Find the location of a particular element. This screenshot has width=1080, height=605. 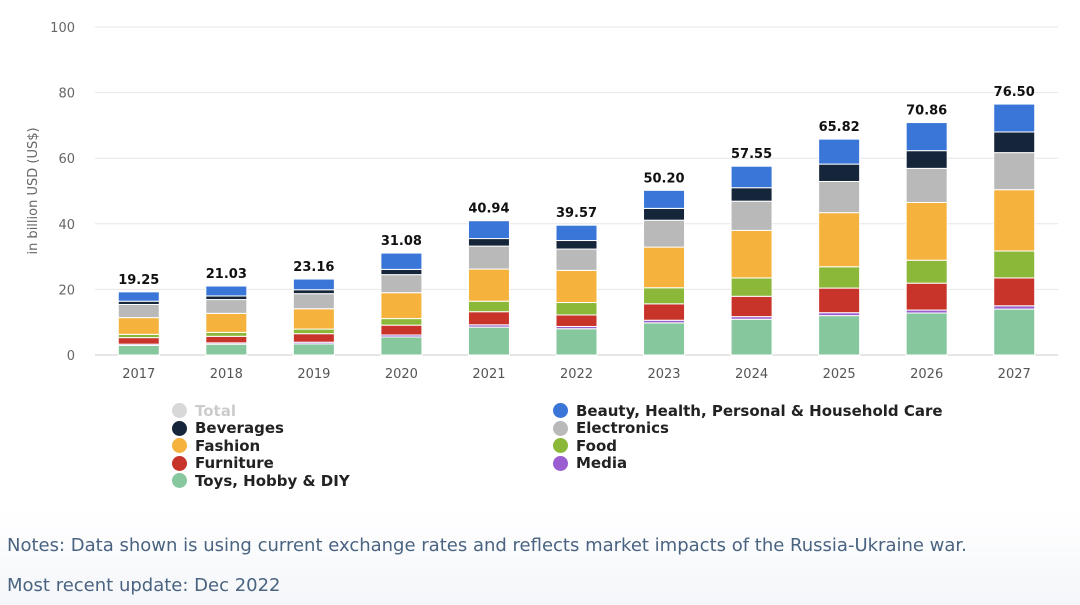

x-tick-label-2017: 2017 is located at coordinates (138, 374).